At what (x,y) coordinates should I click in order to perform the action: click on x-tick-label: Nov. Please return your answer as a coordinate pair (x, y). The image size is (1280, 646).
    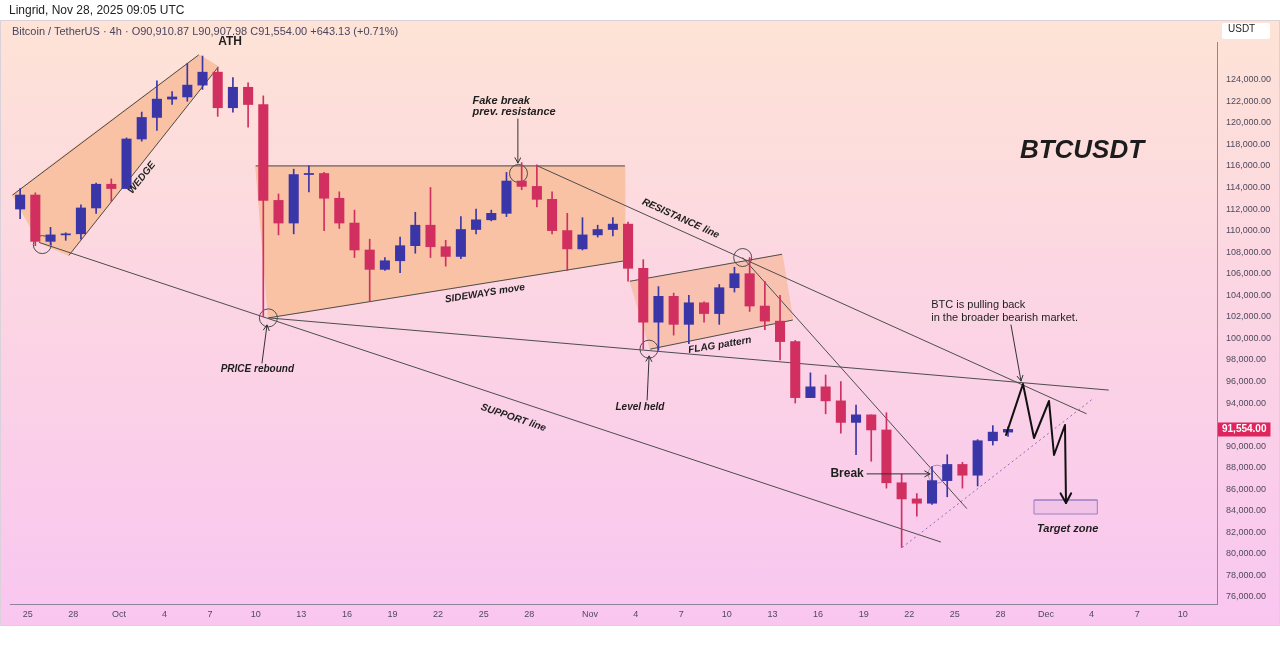
    Looking at the image, I should click on (590, 613).